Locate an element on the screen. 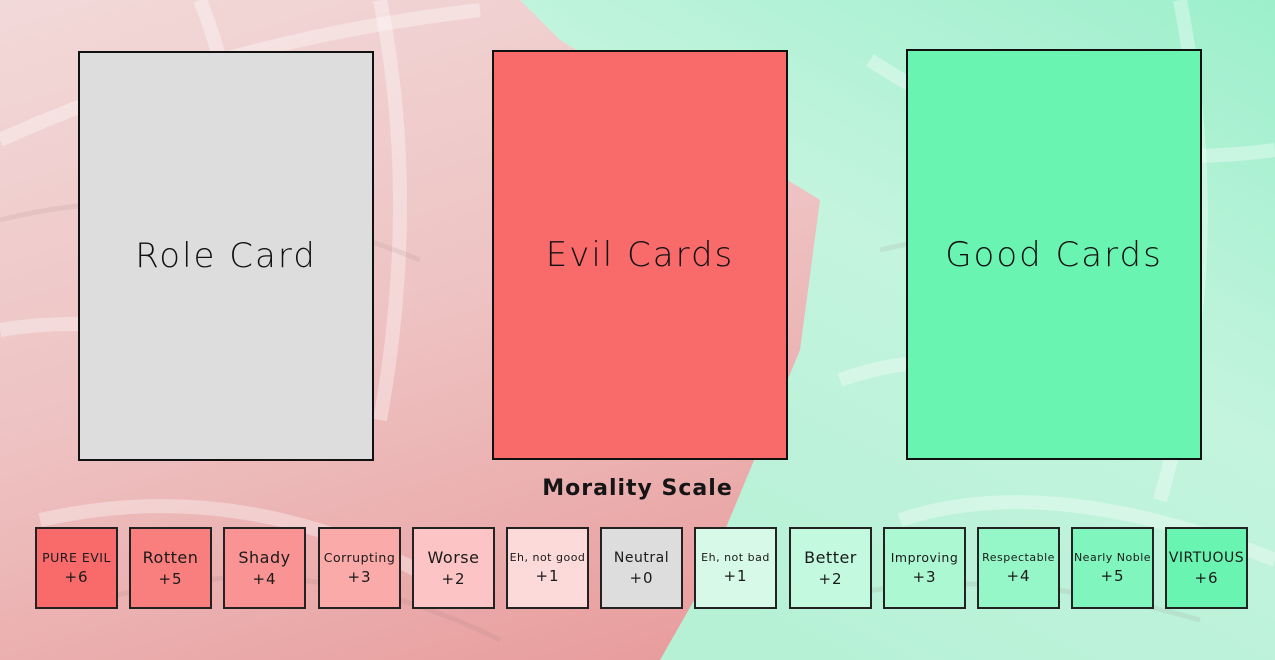 The width and height of the screenshot is (1275, 660). morality-level-tile: Corrupting +3 is located at coordinates (359, 568).